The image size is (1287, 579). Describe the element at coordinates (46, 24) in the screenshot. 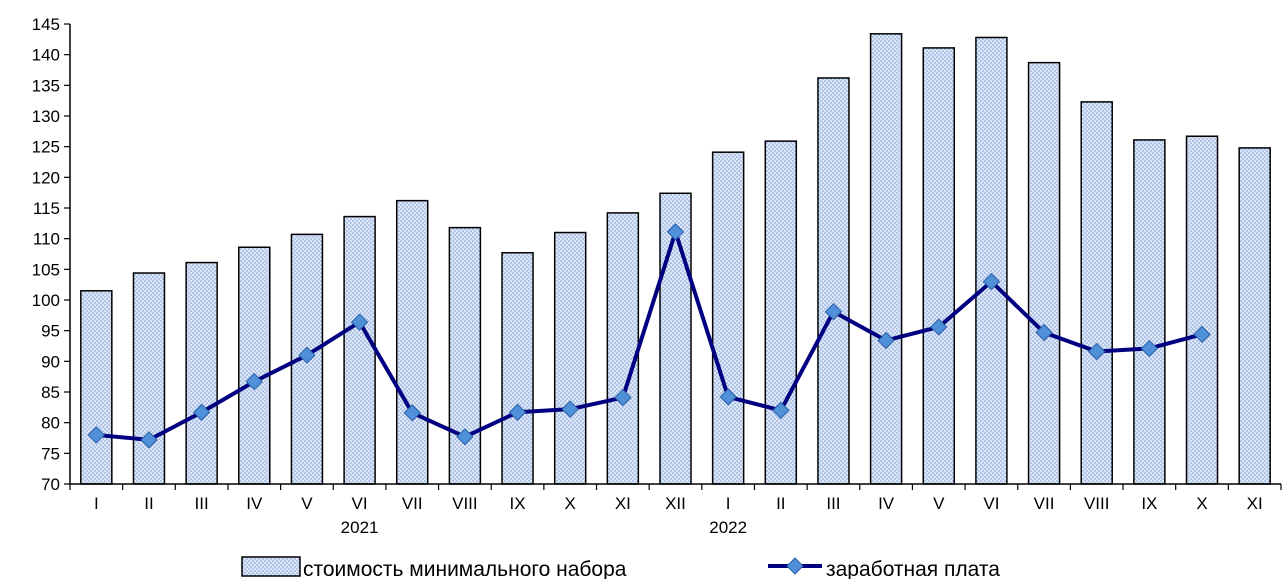

I see `y-tick-label: 145` at that location.